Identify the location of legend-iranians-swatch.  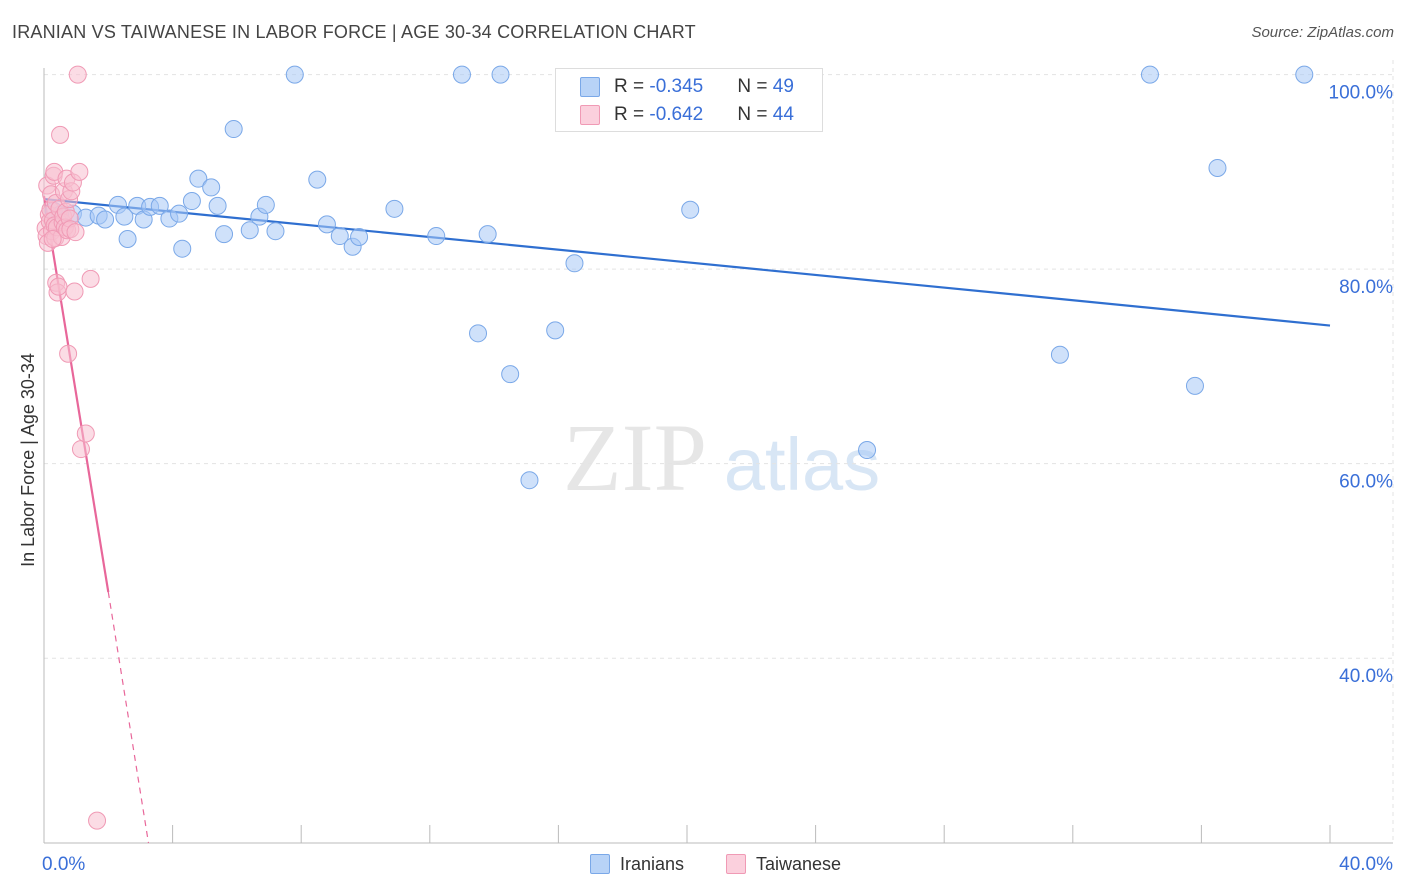
(590, 87).